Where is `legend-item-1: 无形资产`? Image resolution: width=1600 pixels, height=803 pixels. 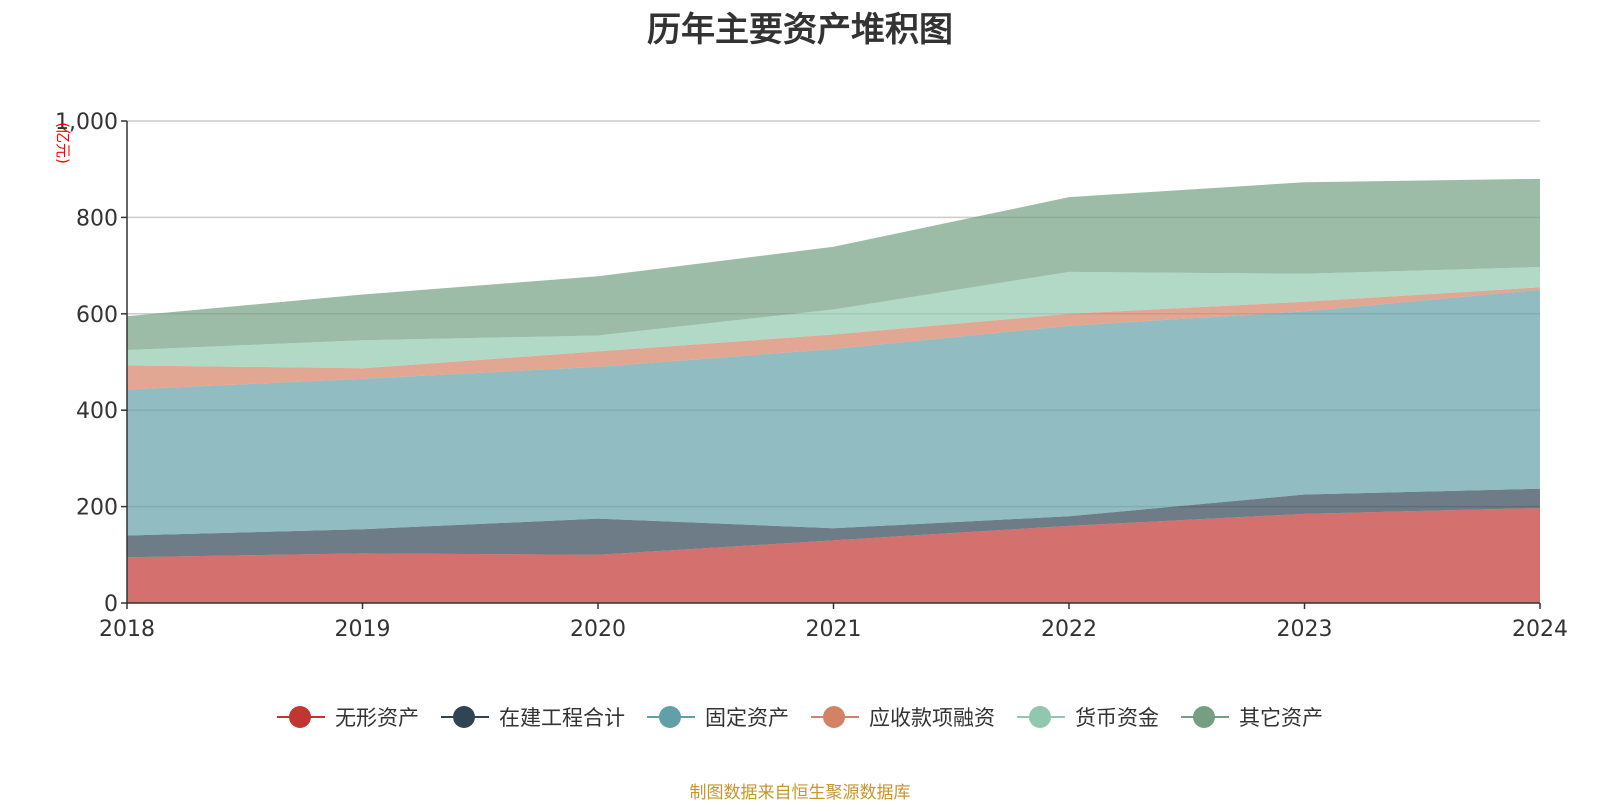
legend-item-1: 无形资产 is located at coordinates (348, 717).